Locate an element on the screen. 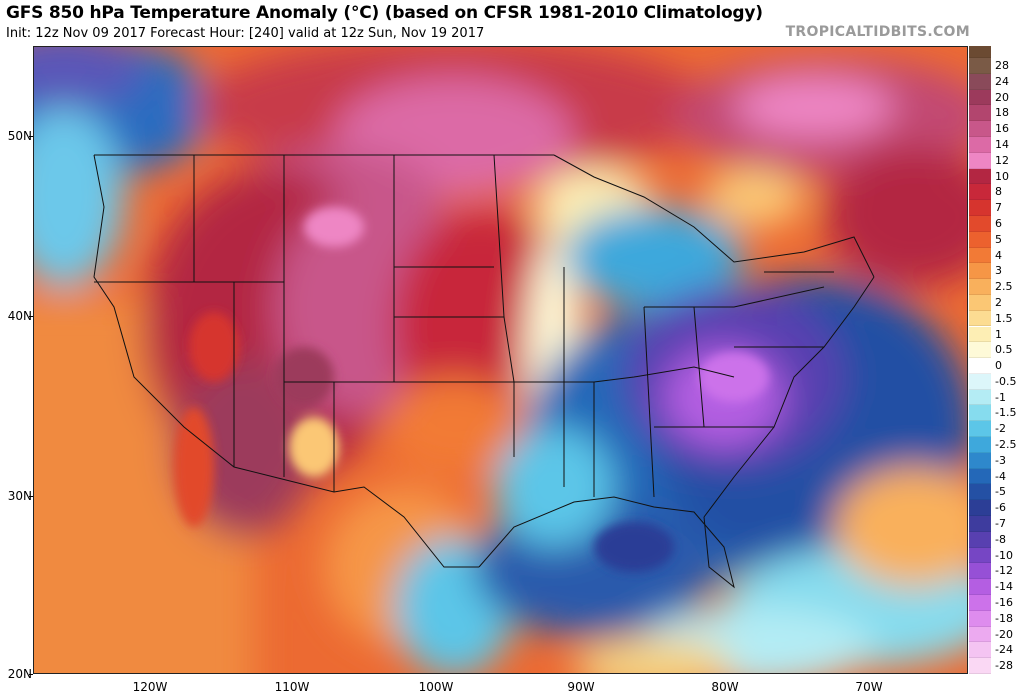 This screenshot has height=696, width=1024. legend-item: -18 is located at coordinates (996, 618).